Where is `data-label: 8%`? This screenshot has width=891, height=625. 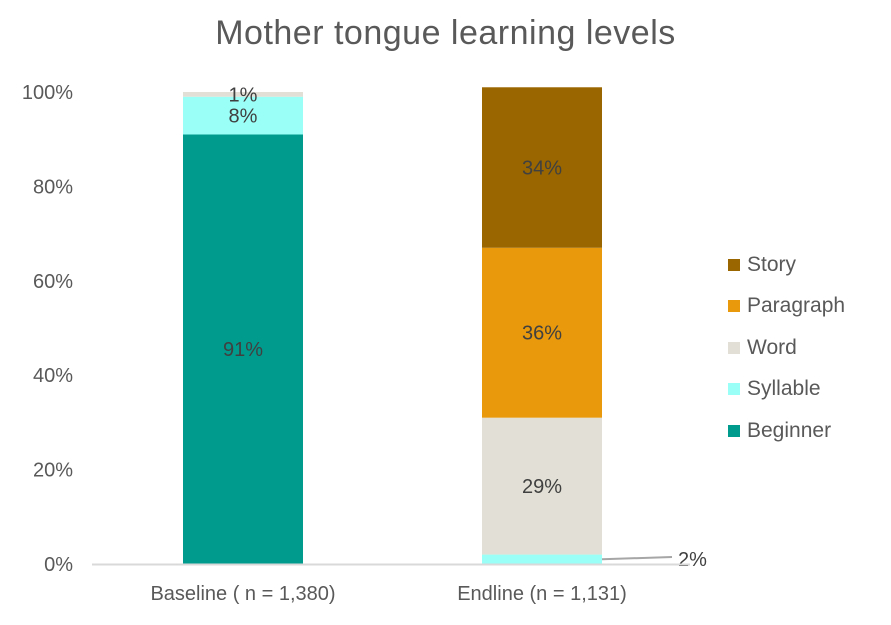
data-label: 8% is located at coordinates (243, 117).